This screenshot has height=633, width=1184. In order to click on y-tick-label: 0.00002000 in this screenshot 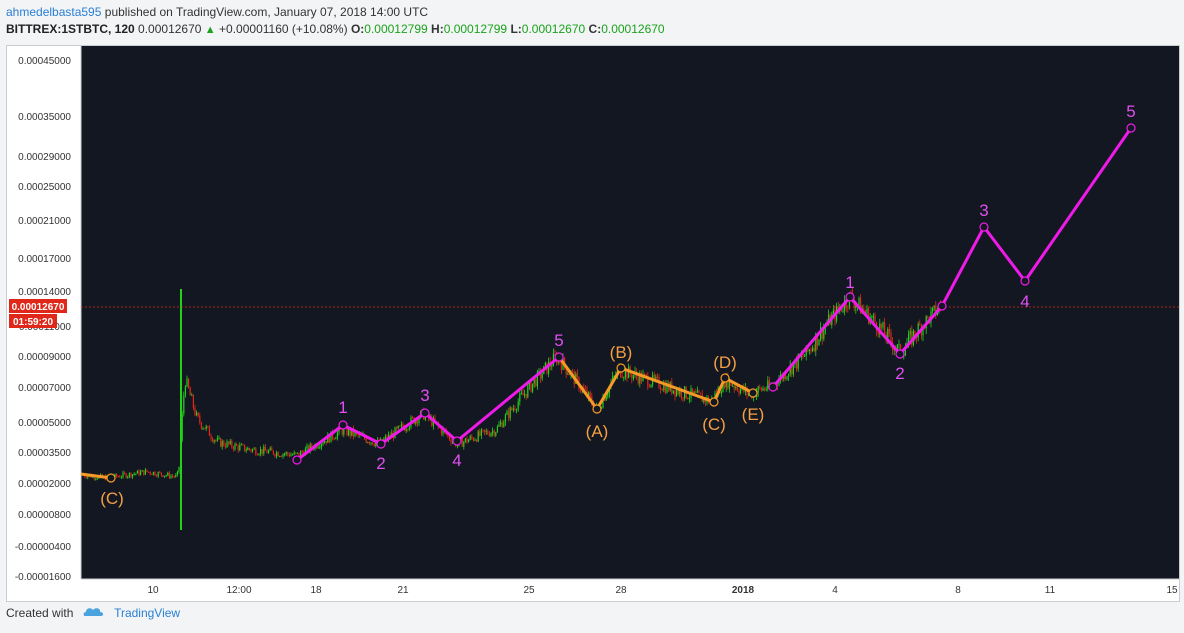, I will do `click(44, 484)`.